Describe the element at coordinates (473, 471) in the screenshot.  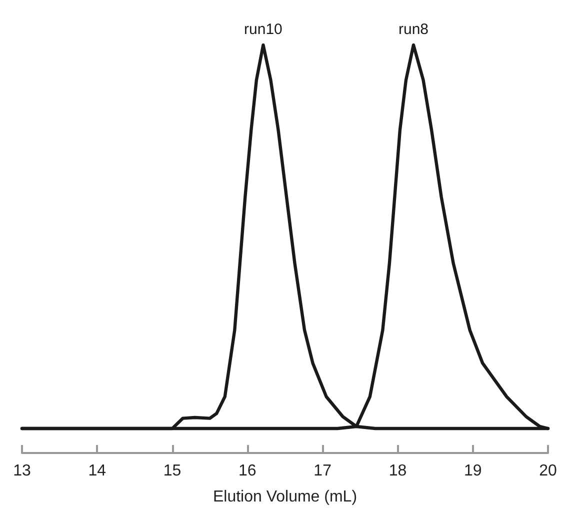
I see `x-tick-label: 19` at that location.